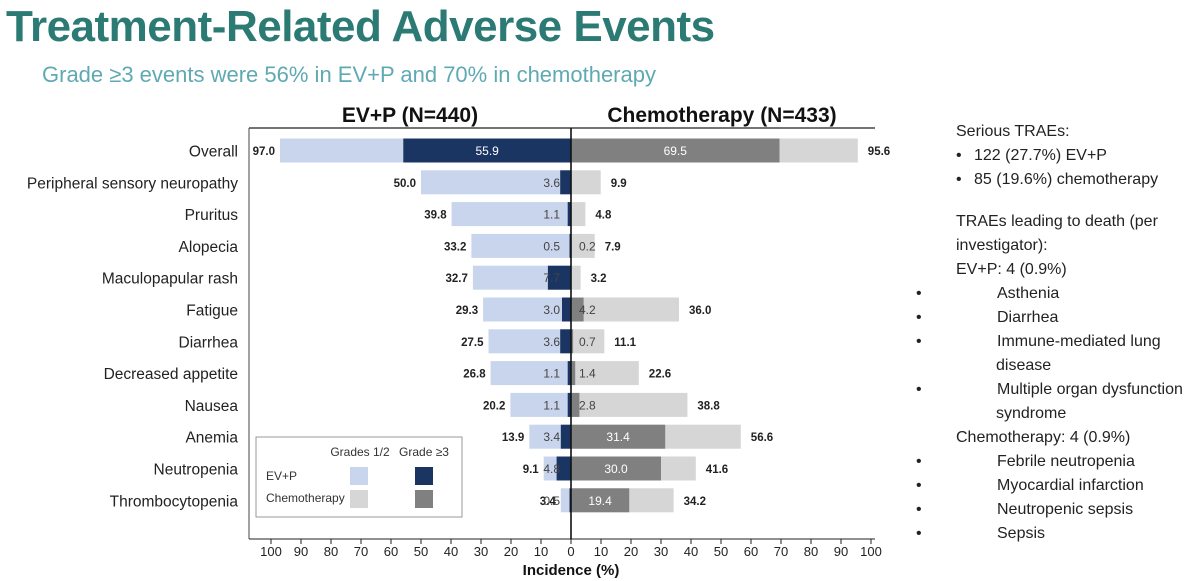  Describe the element at coordinates (209, 247) in the screenshot. I see `category-label: Alopecia` at that location.